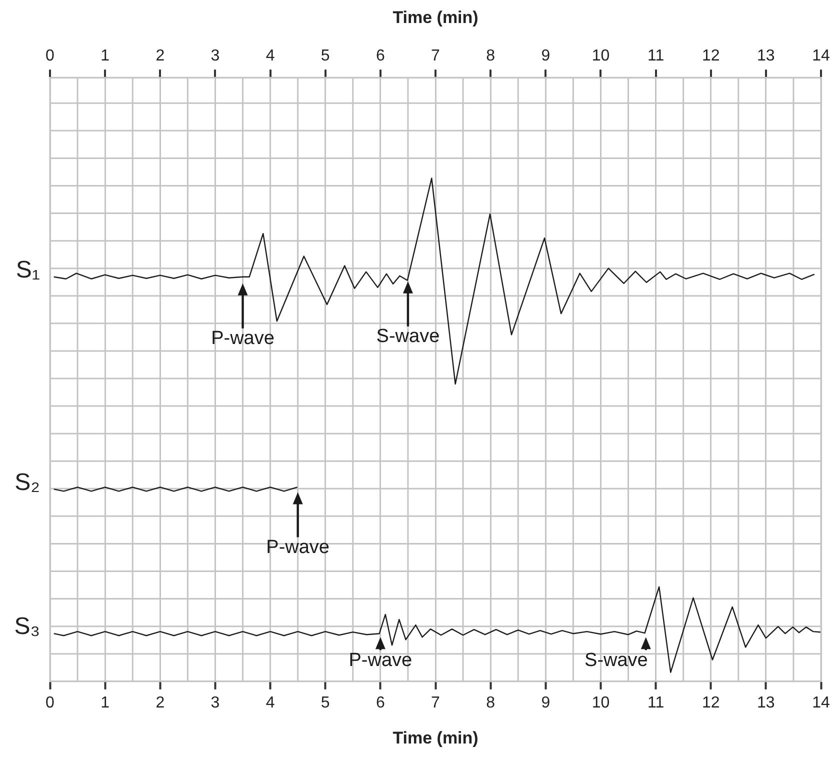 Image resolution: width=835 pixels, height=763 pixels. I want to click on x-tick-label: 1, so click(105, 55).